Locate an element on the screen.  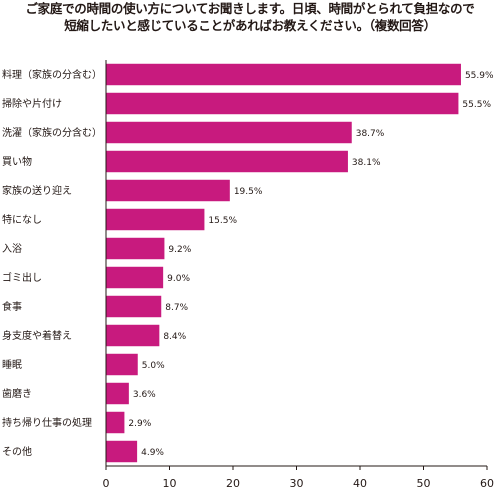
category-label: 持ち帰り仕事の処理 is located at coordinates (47, 422).